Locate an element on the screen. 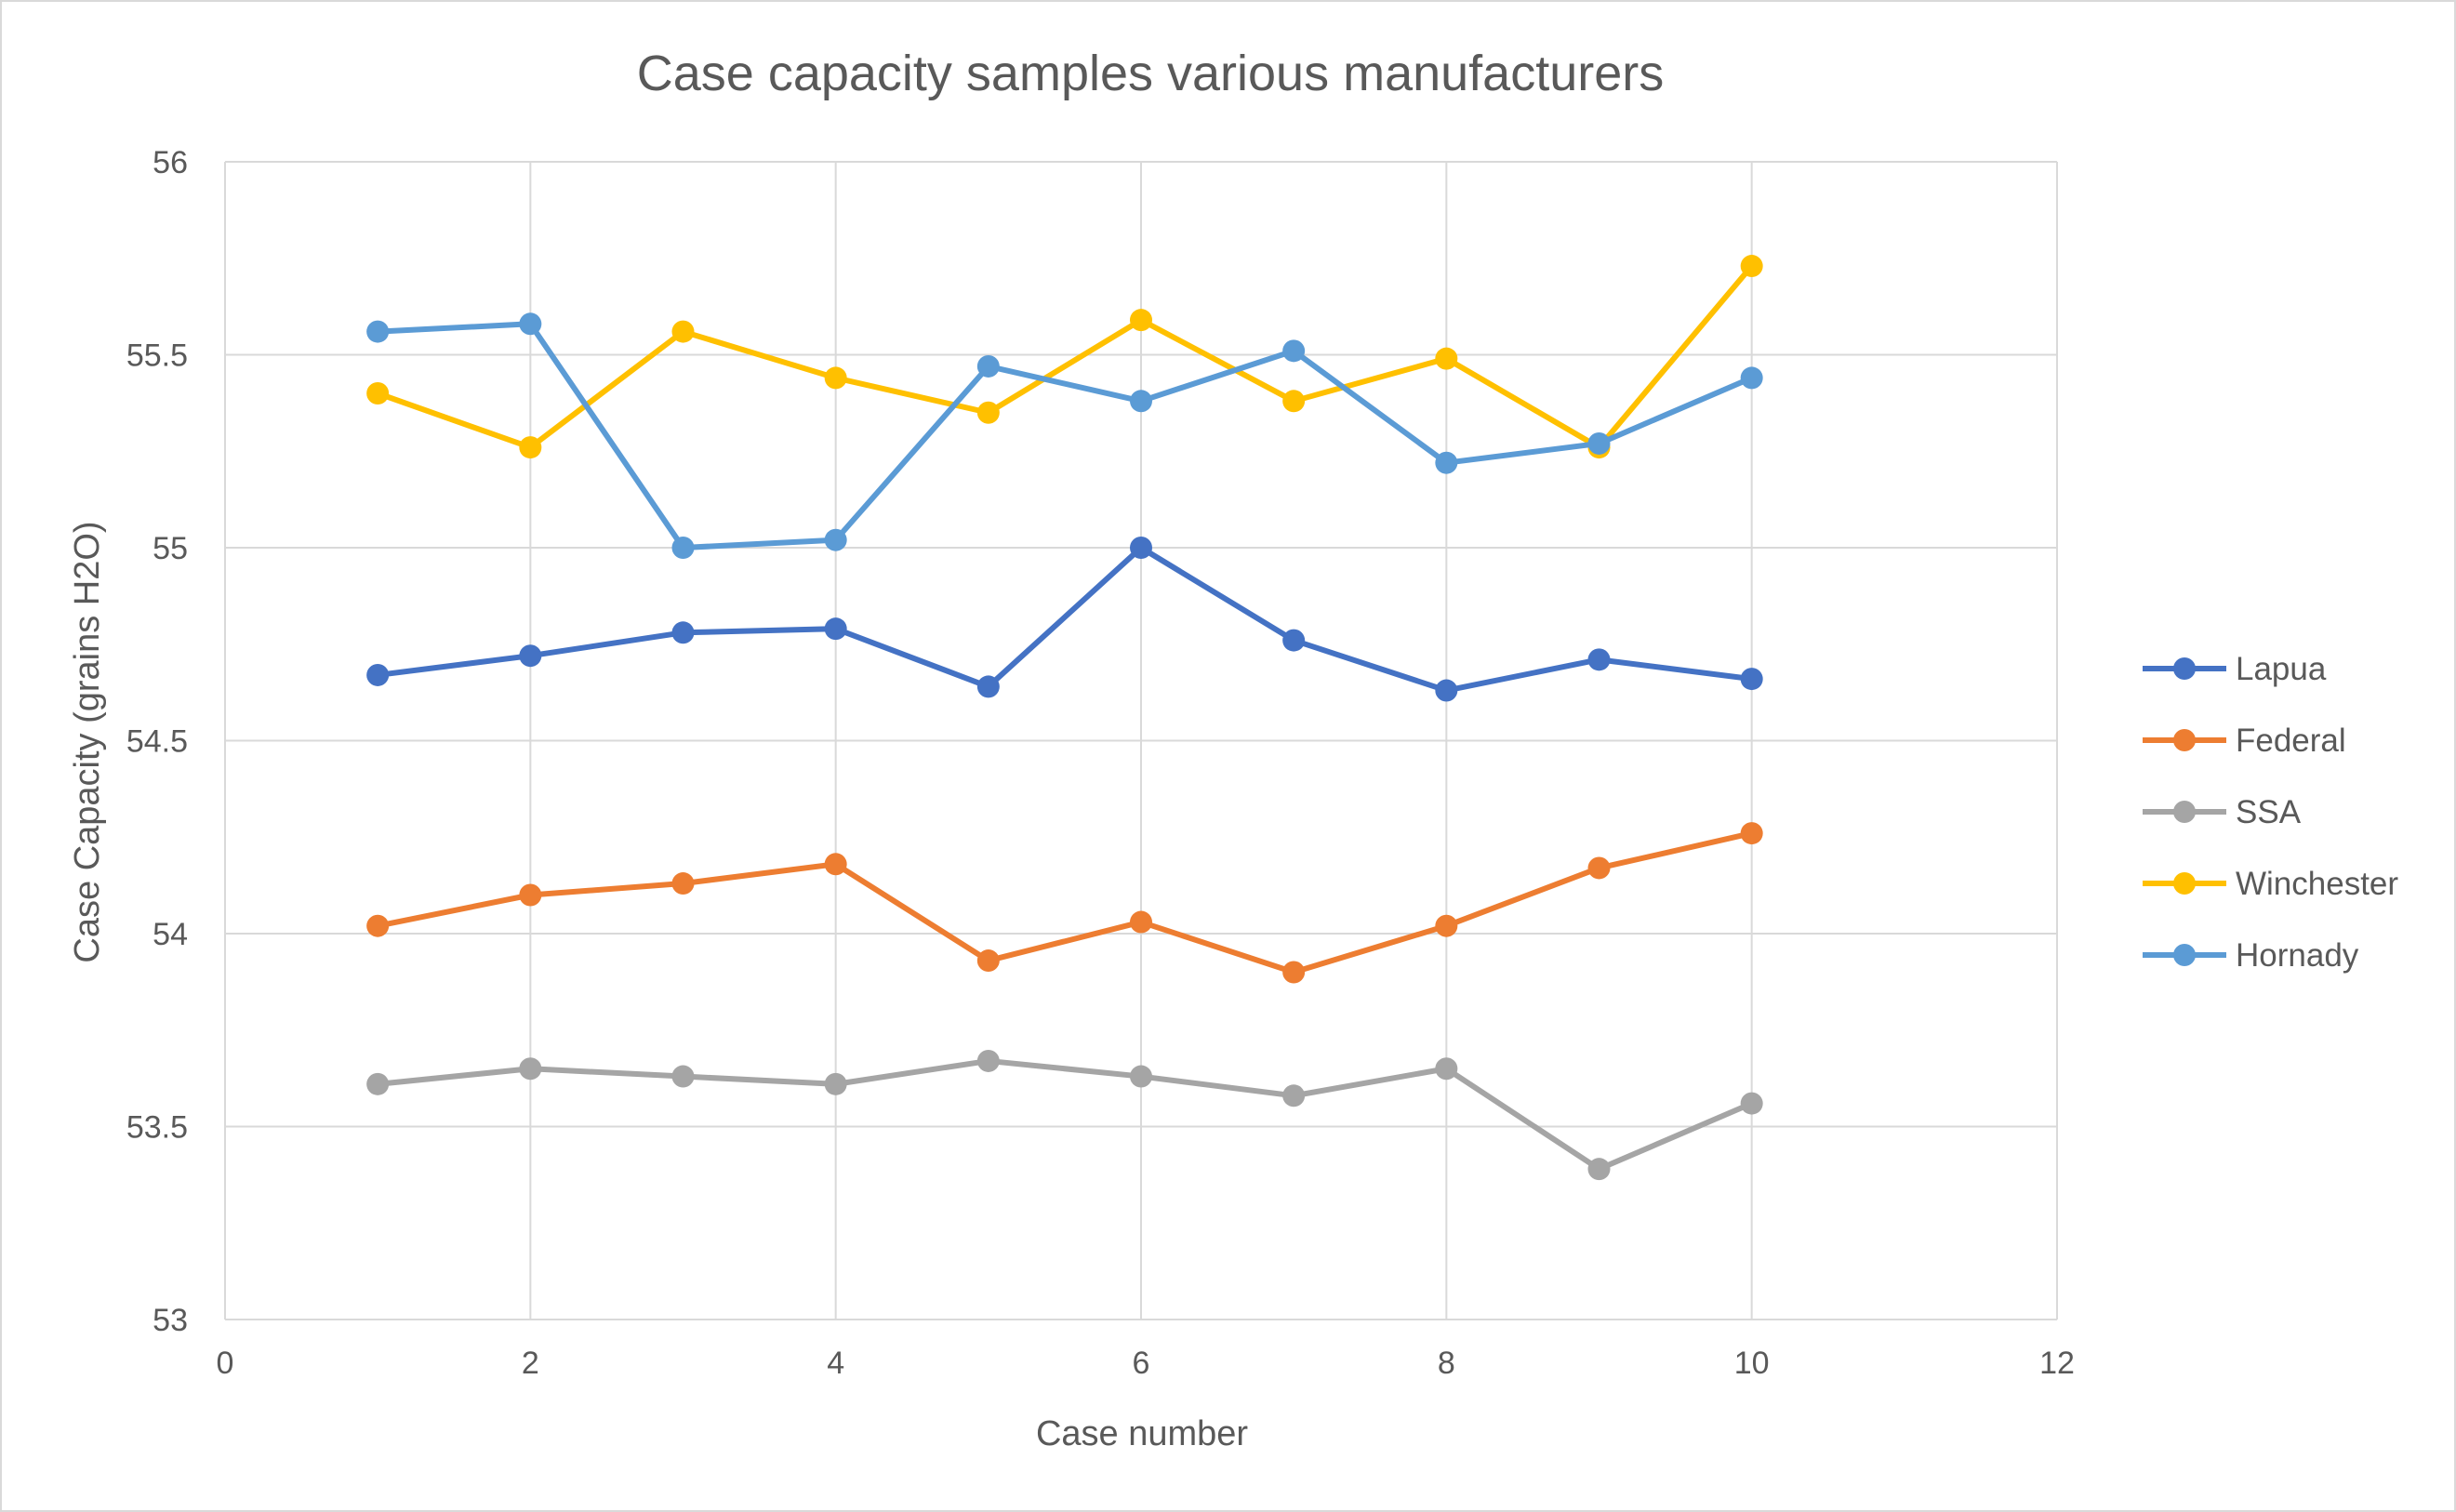  legend-item: Hornady is located at coordinates (2251, 955).